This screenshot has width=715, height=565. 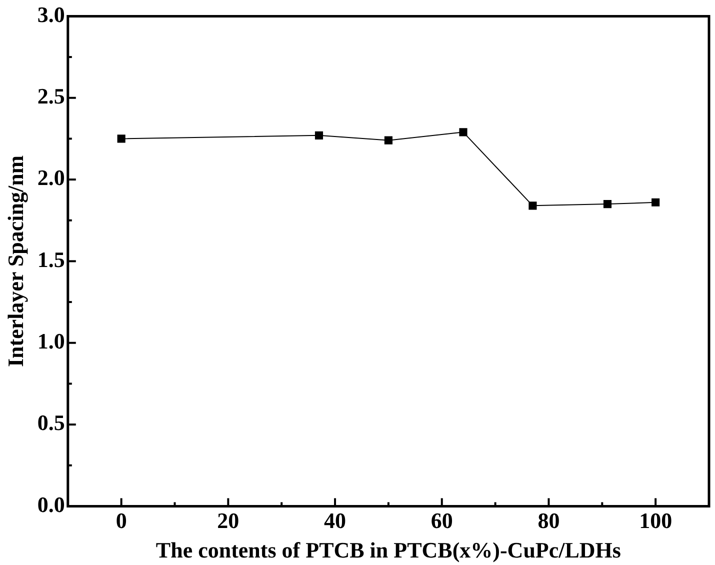 What do you see at coordinates (15, 261) in the screenshot?
I see `y-axis-title: Interlayer Spacing/nm` at bounding box center [15, 261].